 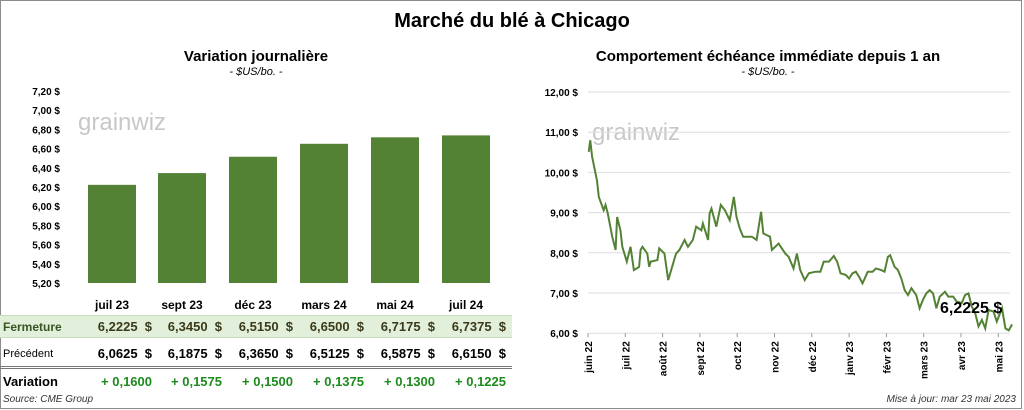 What do you see at coordinates (962, 355) in the screenshot?
I see `x-tick-label: avr 23` at bounding box center [962, 355].